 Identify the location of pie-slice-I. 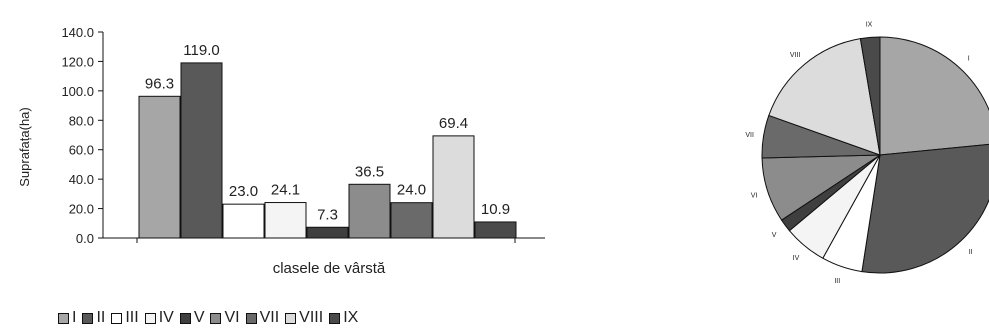
(934, 96).